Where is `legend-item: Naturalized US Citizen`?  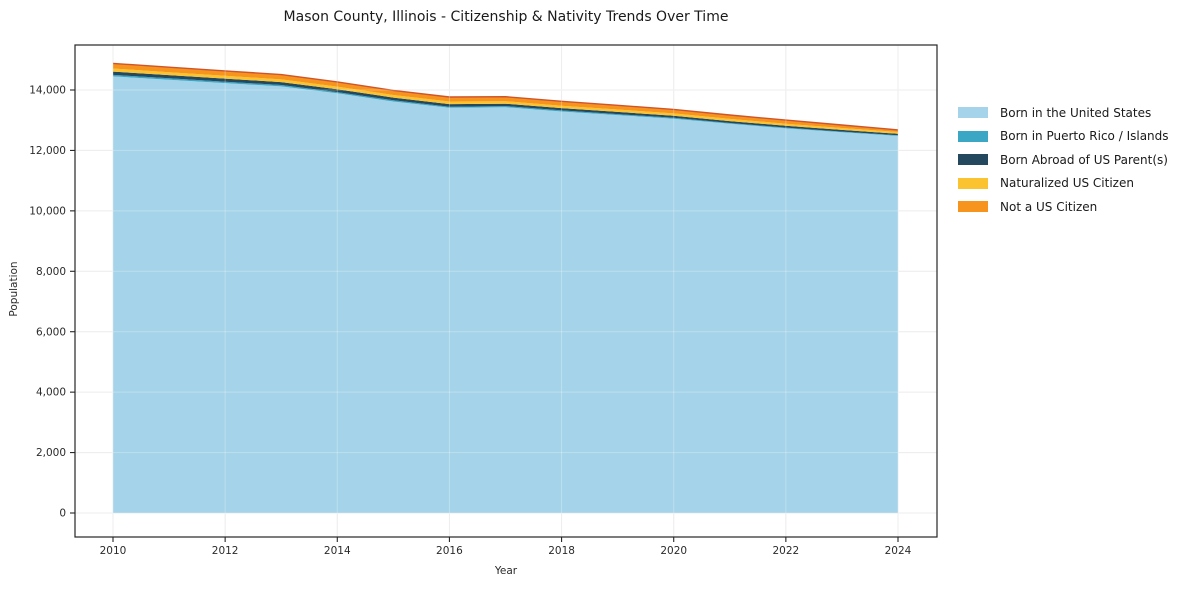 legend-item: Naturalized US Citizen is located at coordinates (1063, 184).